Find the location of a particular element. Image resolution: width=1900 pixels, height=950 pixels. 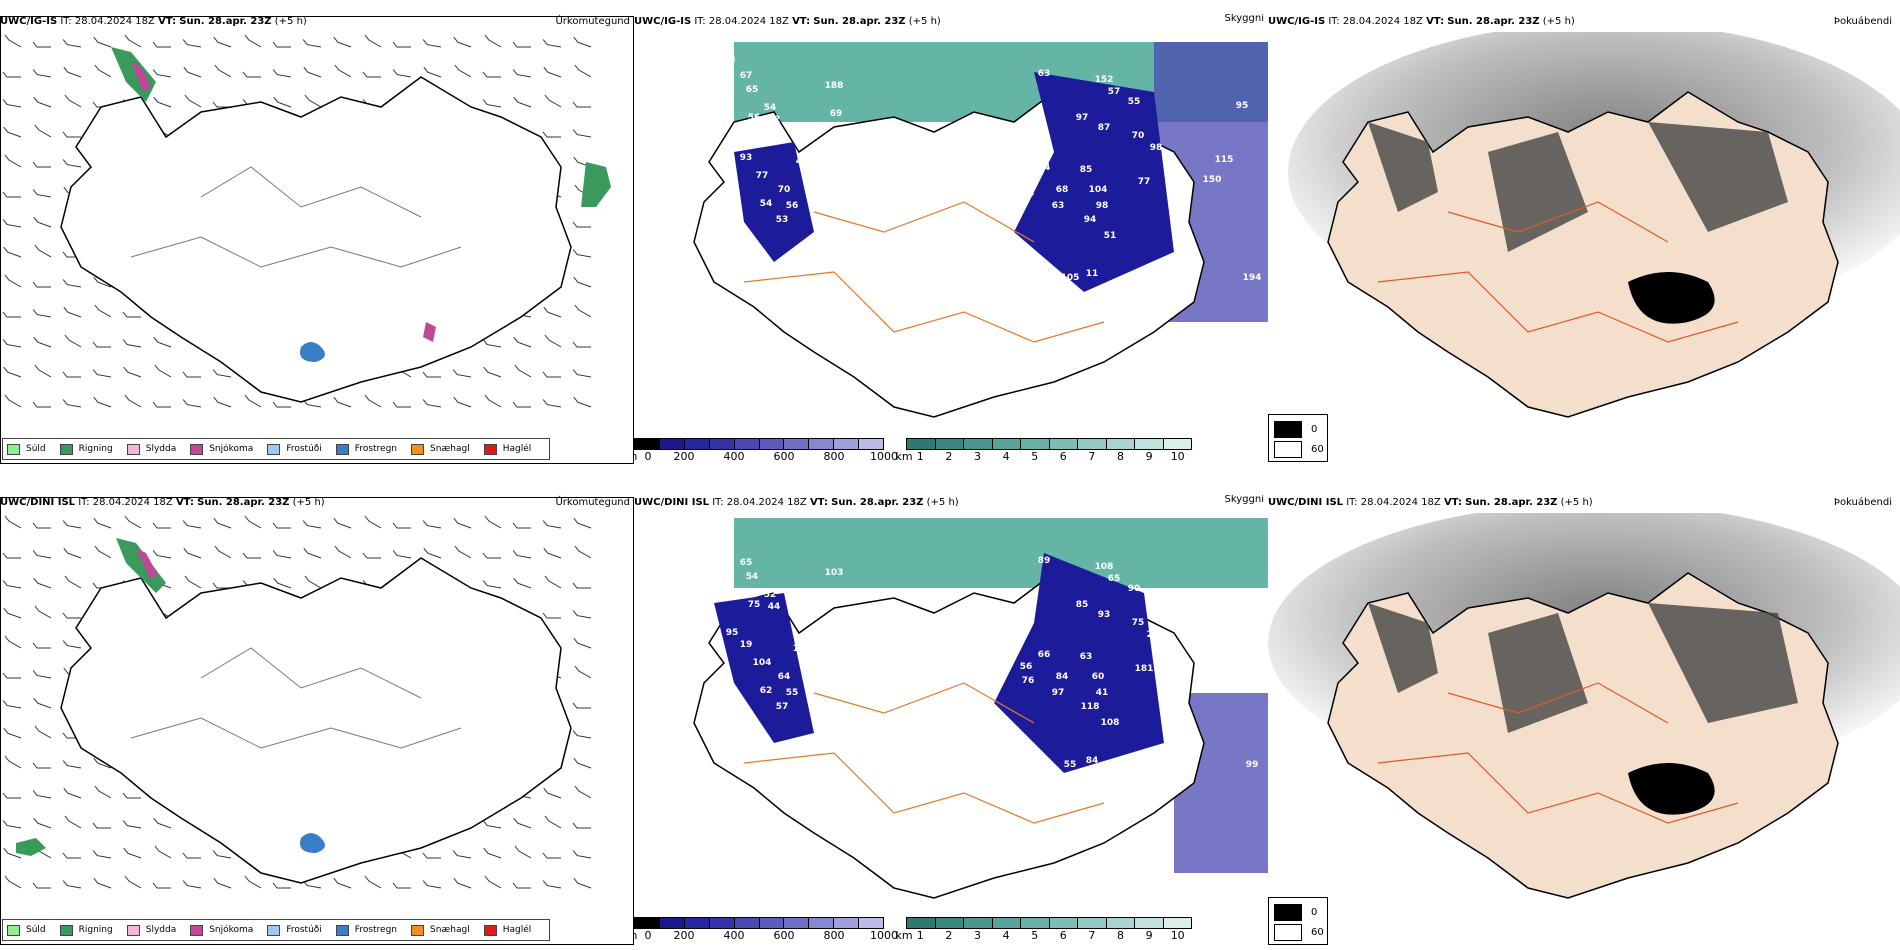

precip-area-rigning-west is located at coordinates (31, 847).